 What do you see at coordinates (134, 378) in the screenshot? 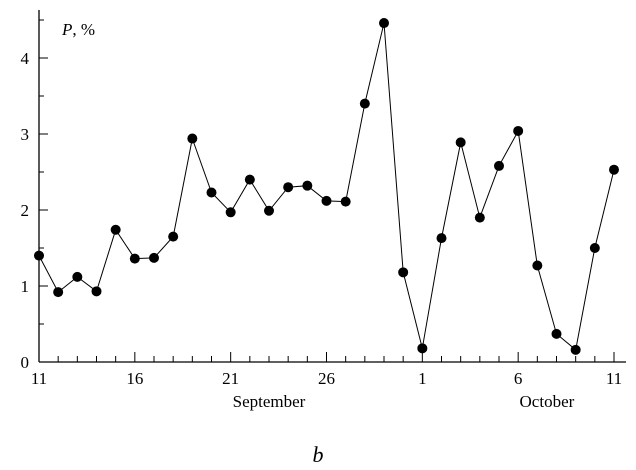
I see `x-tick-label: 16` at bounding box center [134, 378].